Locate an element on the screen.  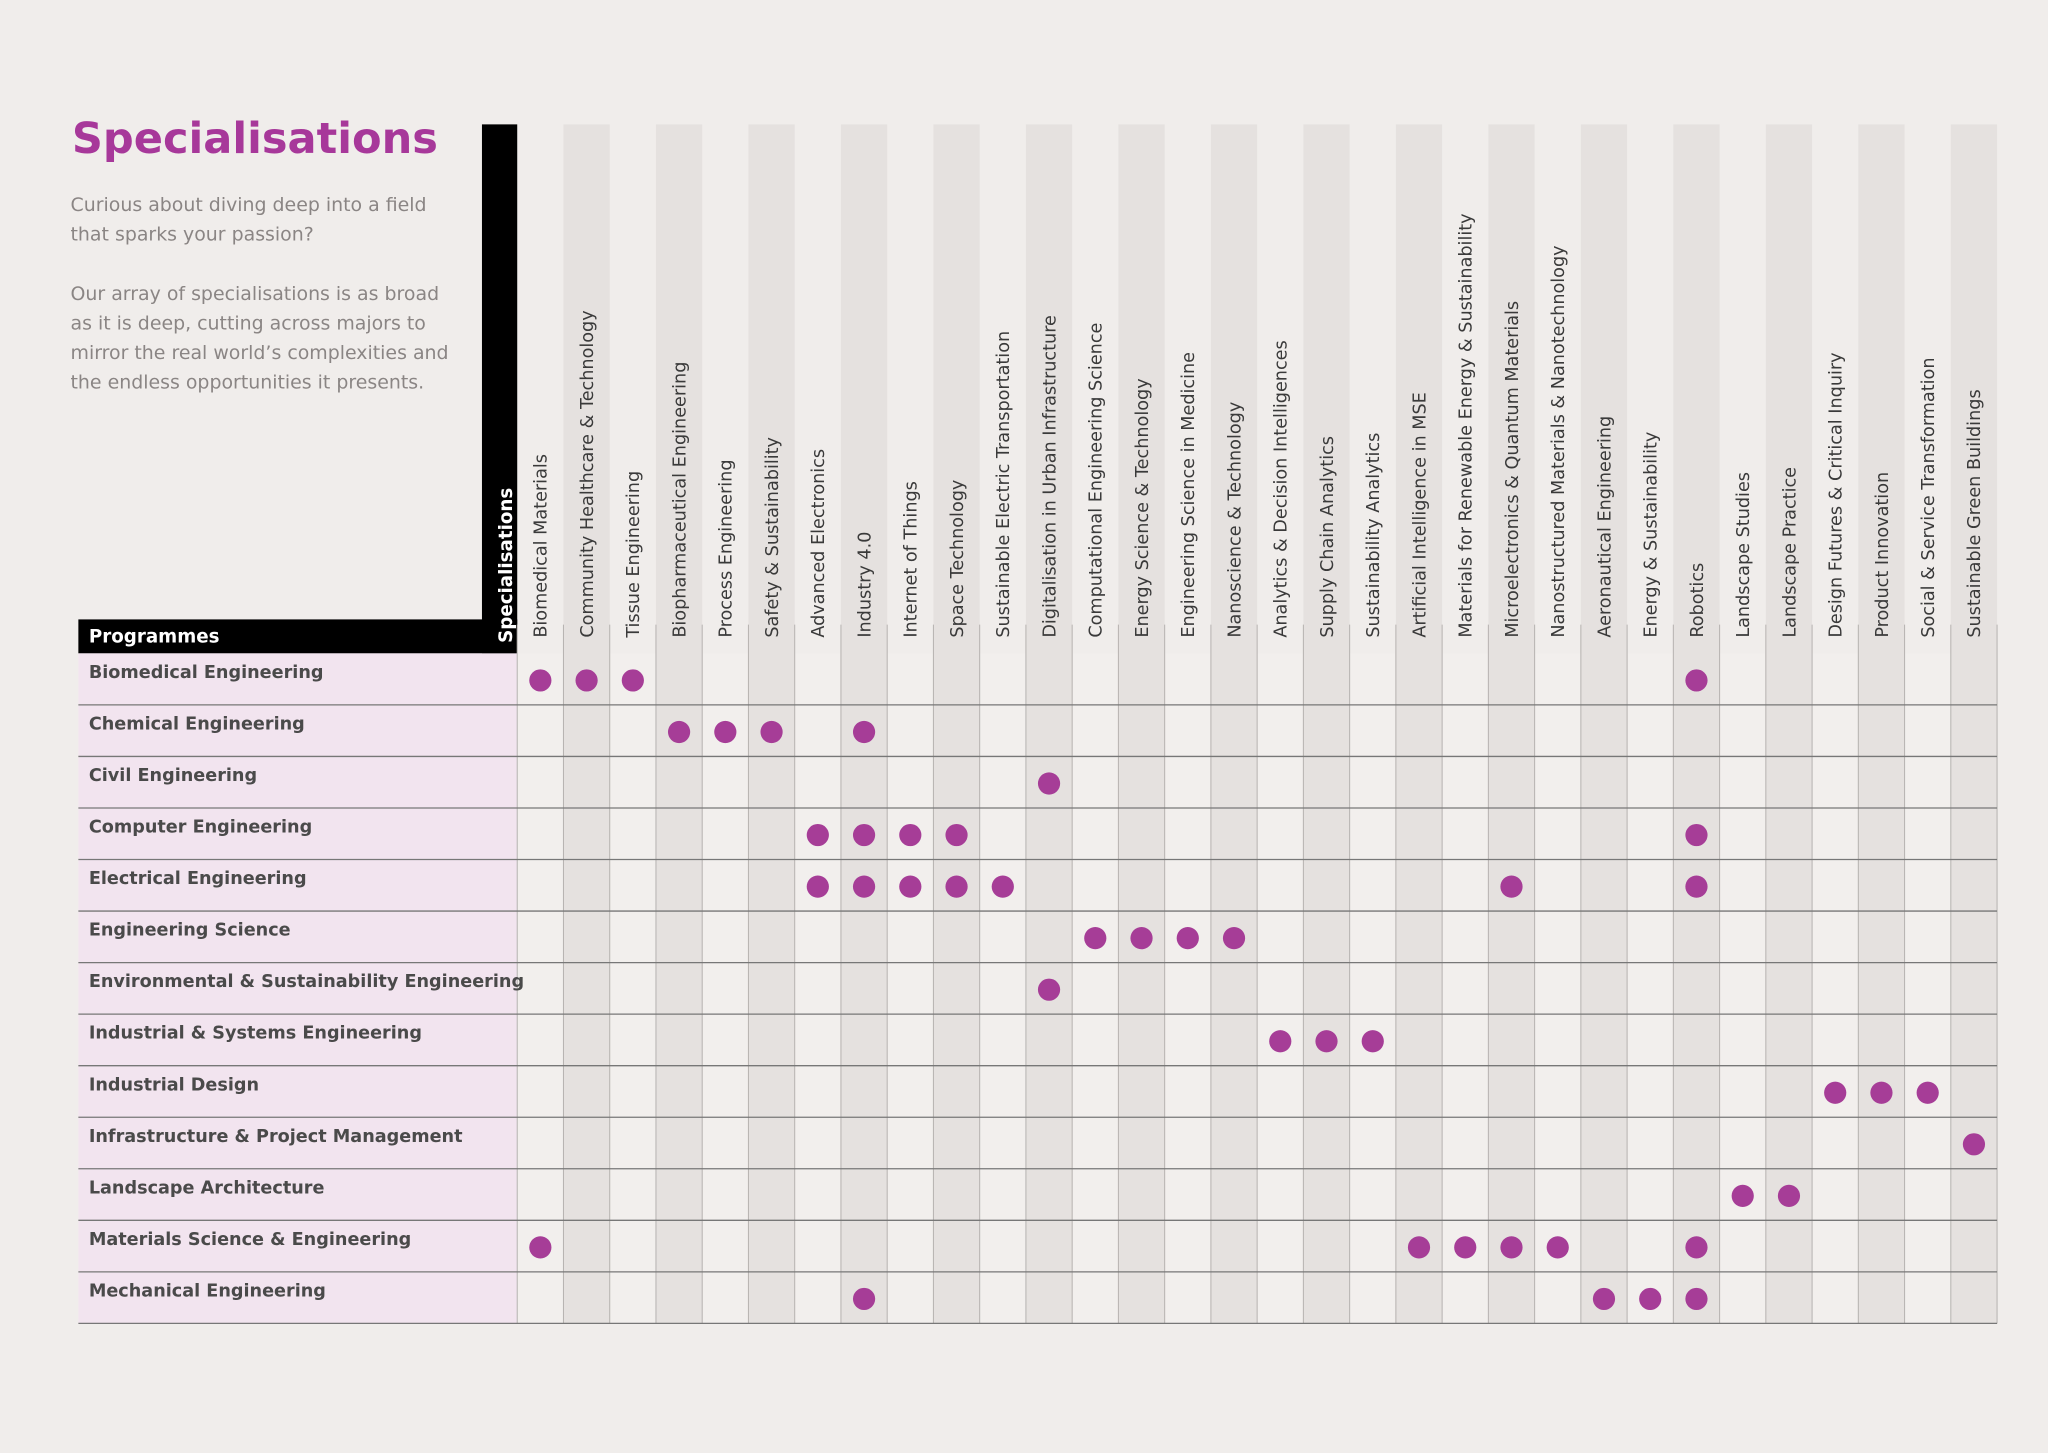
row-label: Computer Engineering is located at coordinates (200, 828).